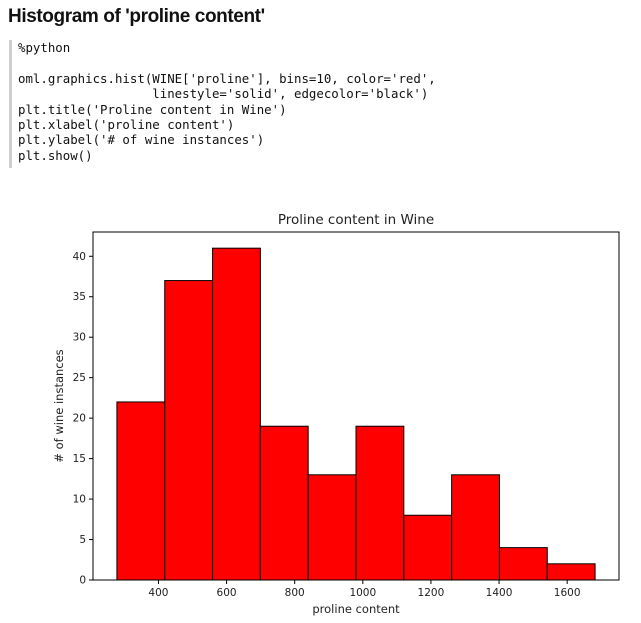 The height and width of the screenshot is (623, 641). I want to click on code-line, so click(313, 62).